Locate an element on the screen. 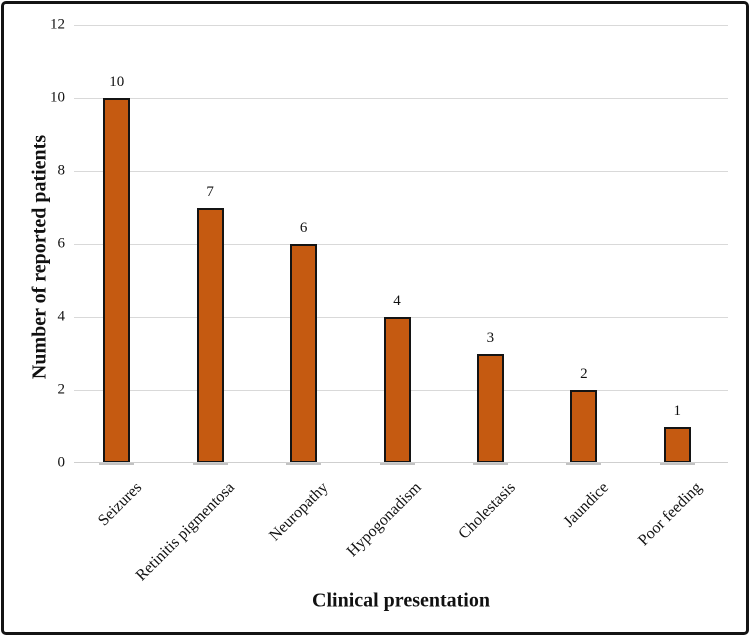 This screenshot has width=750, height=636. bar-value-label: 1 is located at coordinates (677, 410).